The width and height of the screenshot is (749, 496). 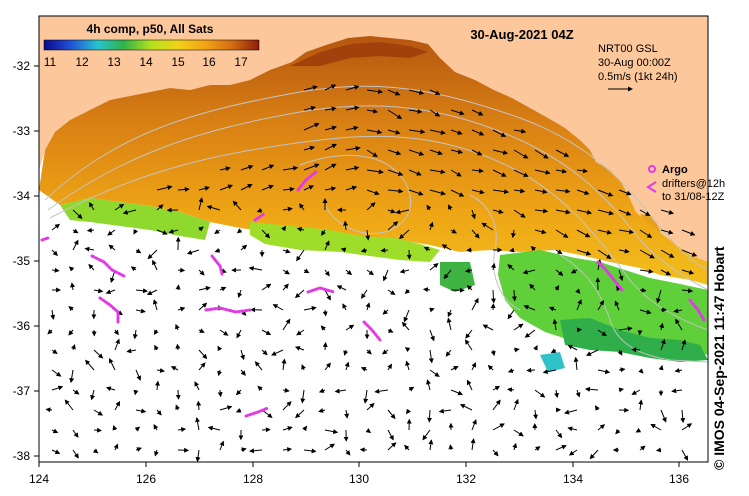 I want to click on colorbar-tick: 12, so click(x=82, y=62).